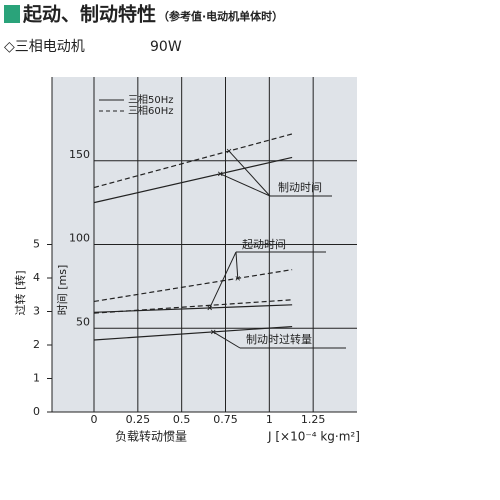 The width and height of the screenshot is (500, 500). I want to click on motor-heading: ◇三相电动机, so click(44, 47).